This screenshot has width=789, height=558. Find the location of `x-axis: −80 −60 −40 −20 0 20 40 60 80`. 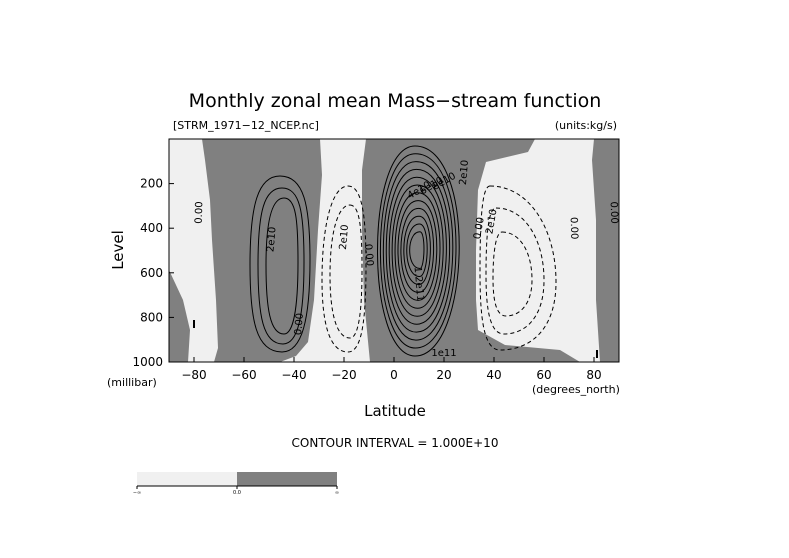

x-axis: −80 −60 −40 −20 0 20 40 60 80 is located at coordinates (391, 369).